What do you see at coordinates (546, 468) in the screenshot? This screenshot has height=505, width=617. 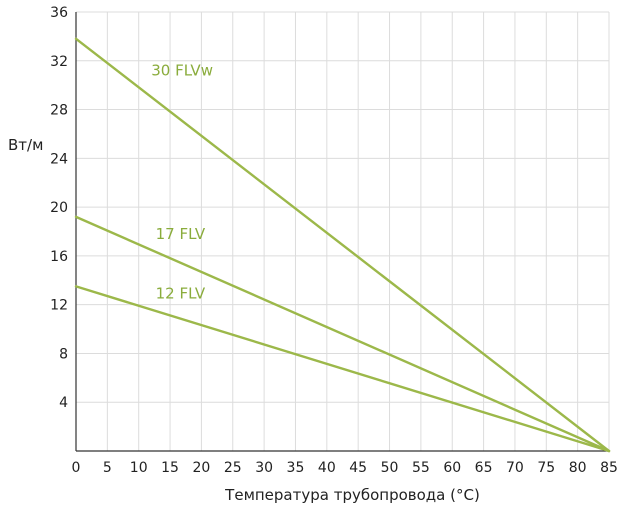 I see `x-tick-label: 75` at bounding box center [546, 468].